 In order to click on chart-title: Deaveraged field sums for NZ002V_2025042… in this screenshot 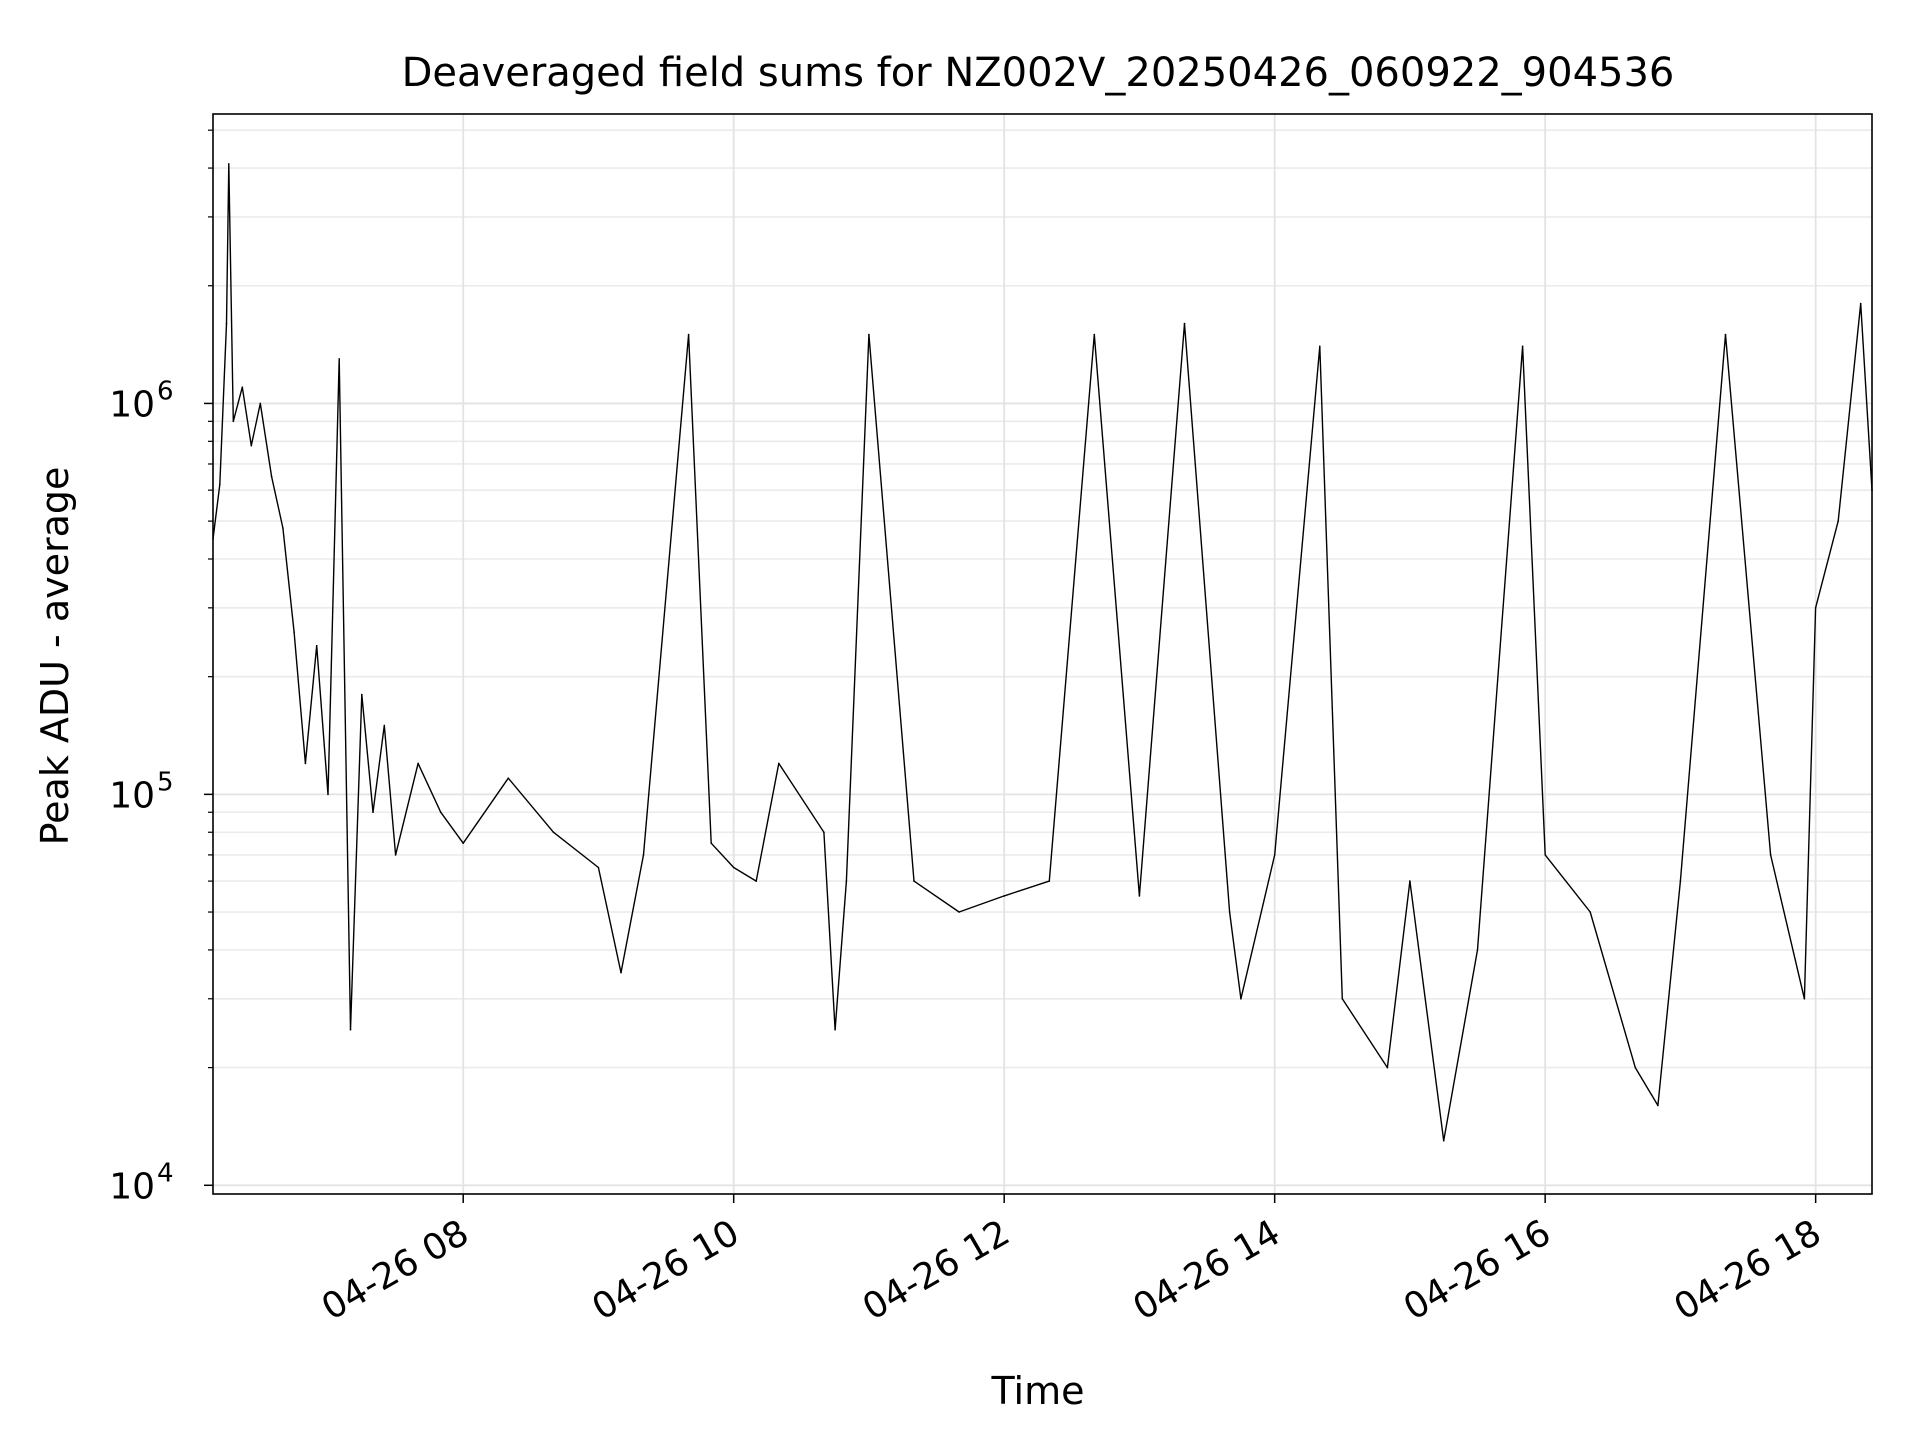, I will do `click(1038, 73)`.